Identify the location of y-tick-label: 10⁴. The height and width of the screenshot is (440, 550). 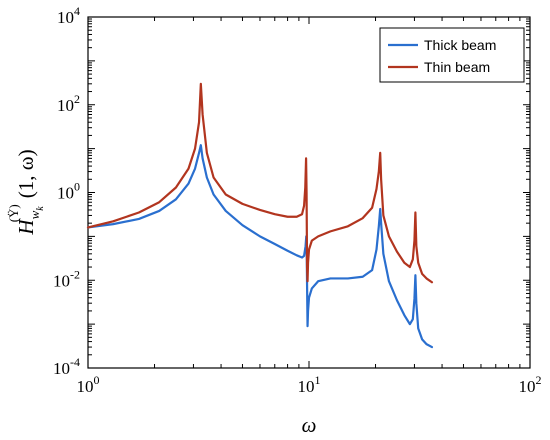
(68, 15).